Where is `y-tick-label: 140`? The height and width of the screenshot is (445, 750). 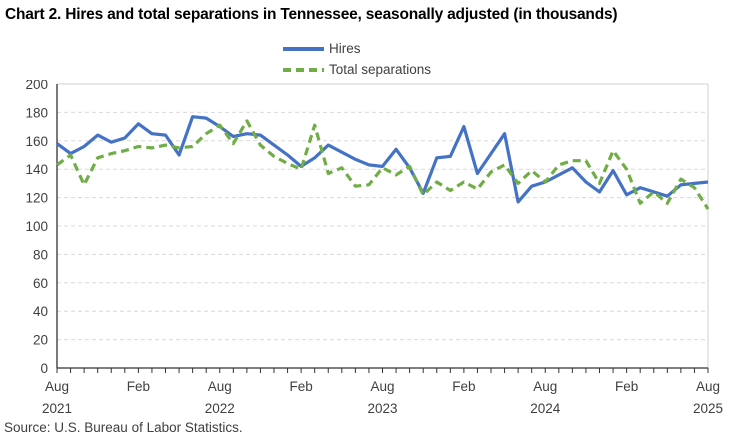
y-tick-label: 140 is located at coordinates (36, 169).